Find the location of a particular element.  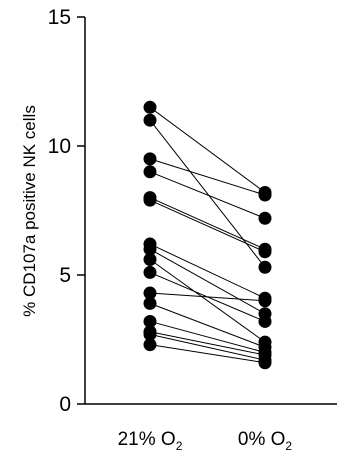

y-tick-label: 10 is located at coordinates (59, 146).